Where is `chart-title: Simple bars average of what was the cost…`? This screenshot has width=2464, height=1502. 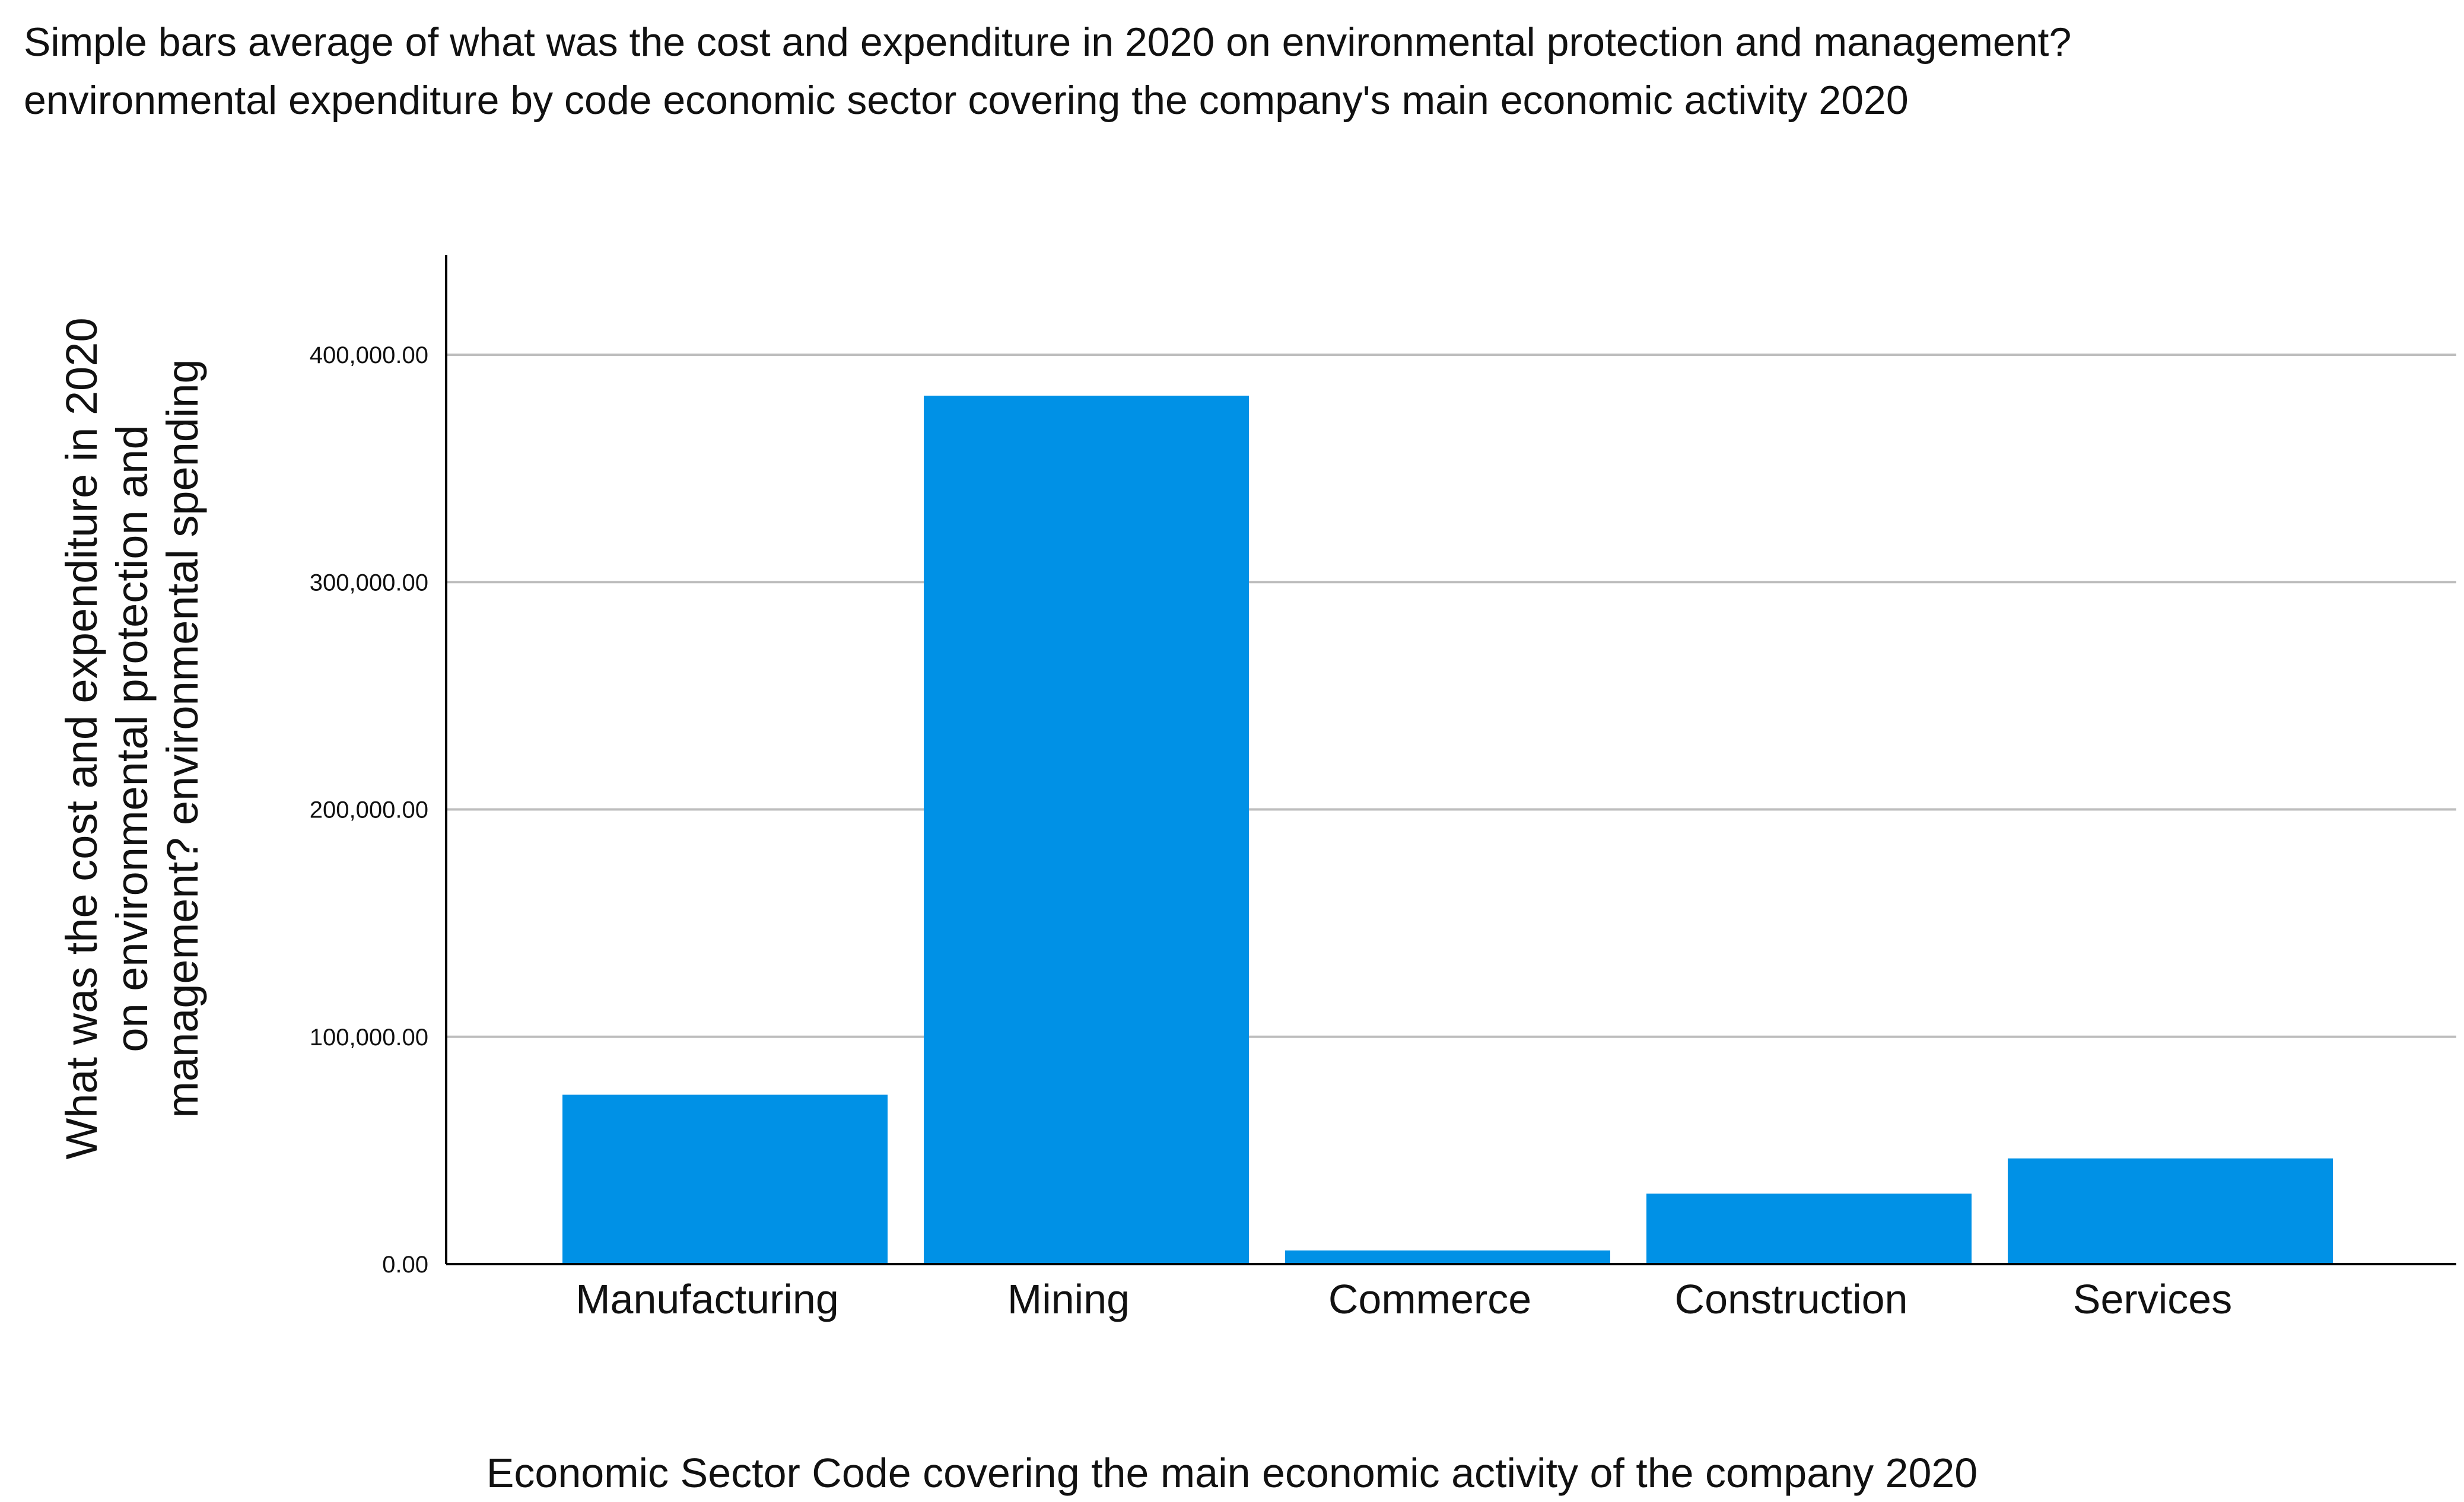
chart-title: Simple bars average of what was the cost… is located at coordinates (1047, 71).